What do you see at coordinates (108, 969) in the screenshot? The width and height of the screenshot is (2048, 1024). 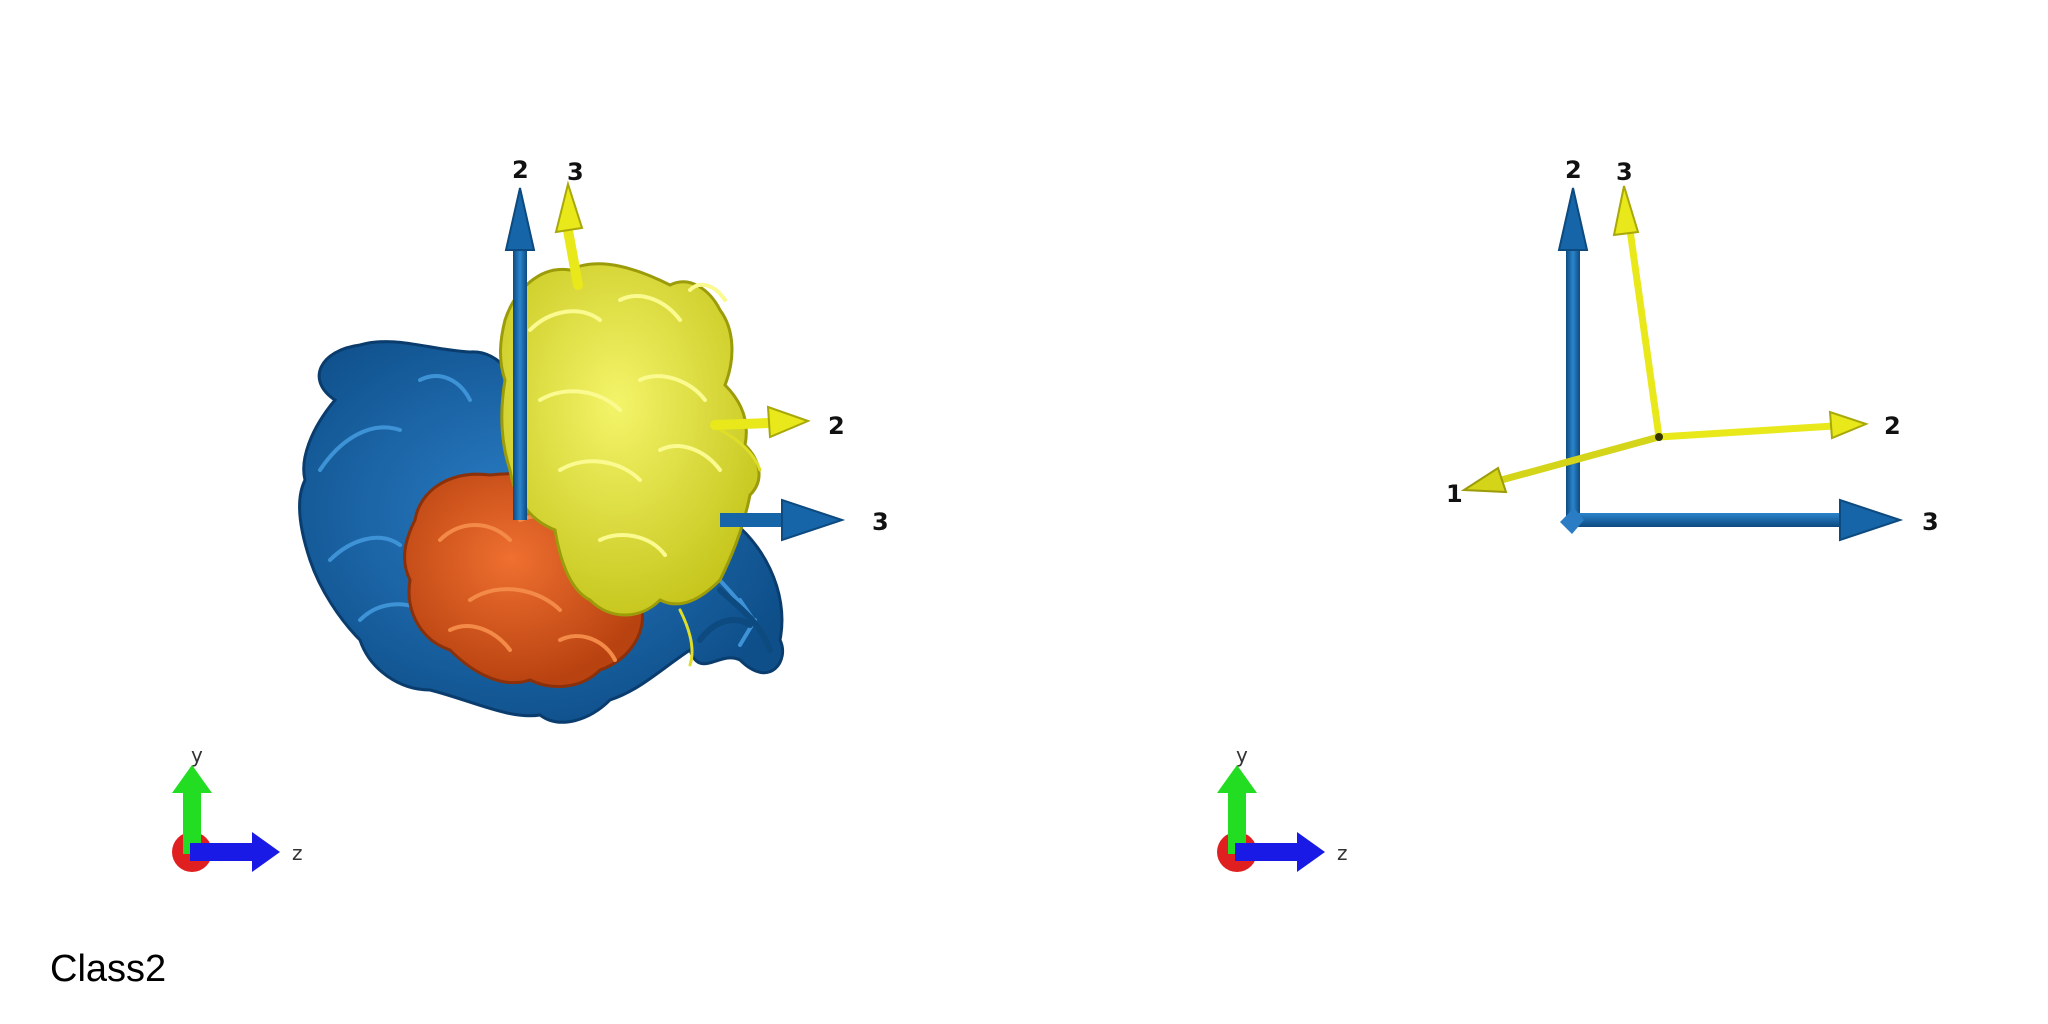 I see `class-caption: Class2` at bounding box center [108, 969].